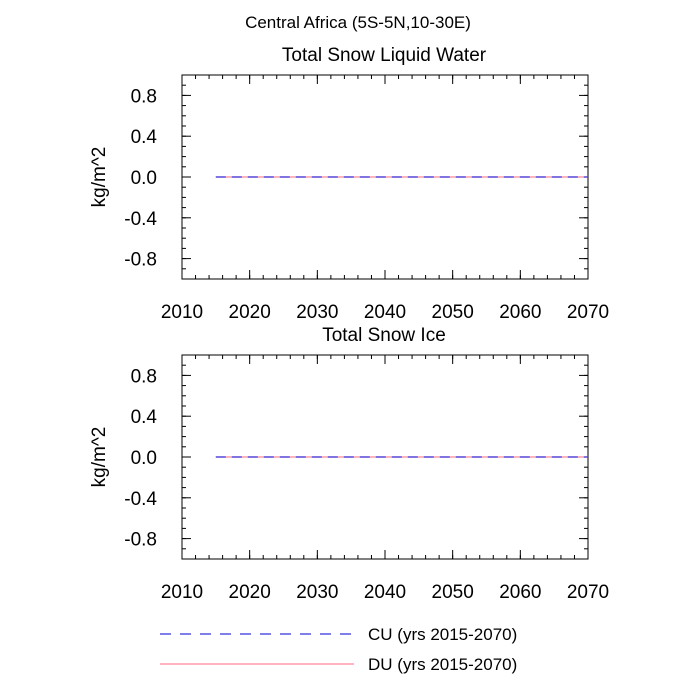  Describe the element at coordinates (338, 649) in the screenshot. I see `legend: CU (yrs 2015-2070) DU (yrs 2015-2070)` at that location.